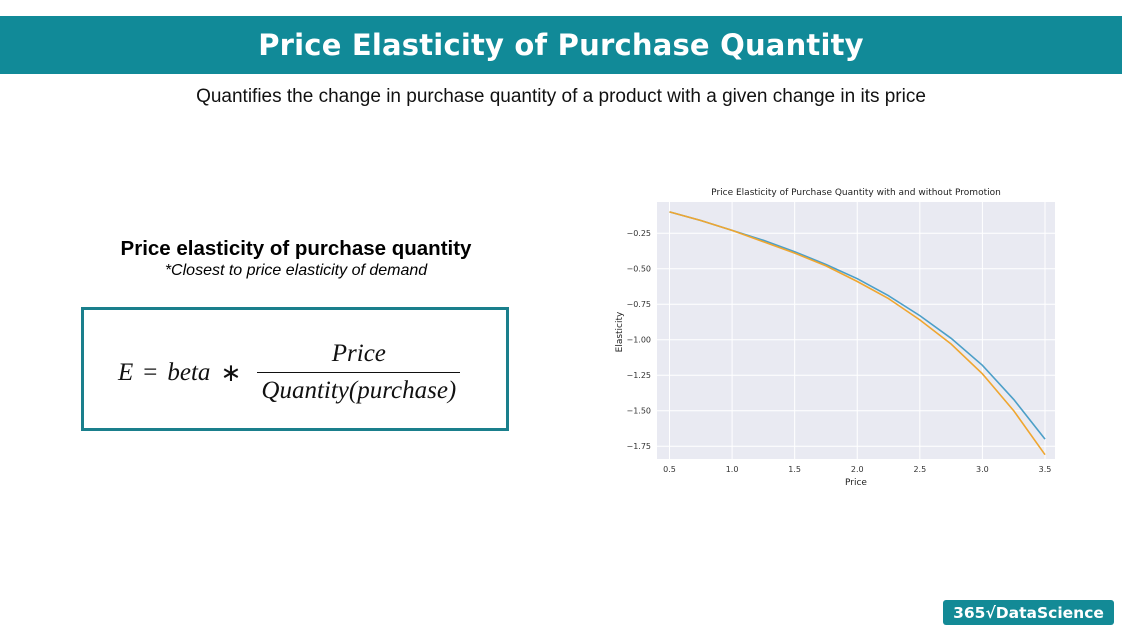 The width and height of the screenshot is (1122, 632). Describe the element at coordinates (638, 304) in the screenshot. I see `y-tick-label: −0.75` at that location.